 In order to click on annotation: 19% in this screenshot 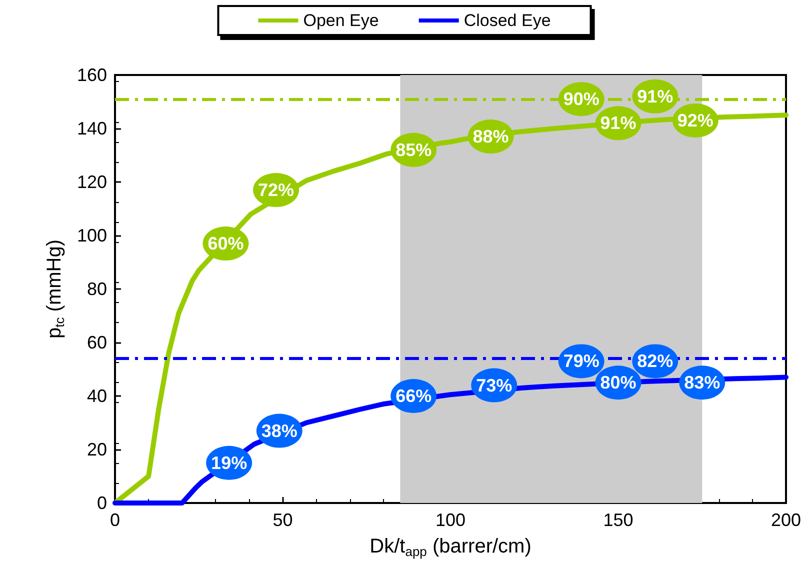, I will do `click(229, 462)`.